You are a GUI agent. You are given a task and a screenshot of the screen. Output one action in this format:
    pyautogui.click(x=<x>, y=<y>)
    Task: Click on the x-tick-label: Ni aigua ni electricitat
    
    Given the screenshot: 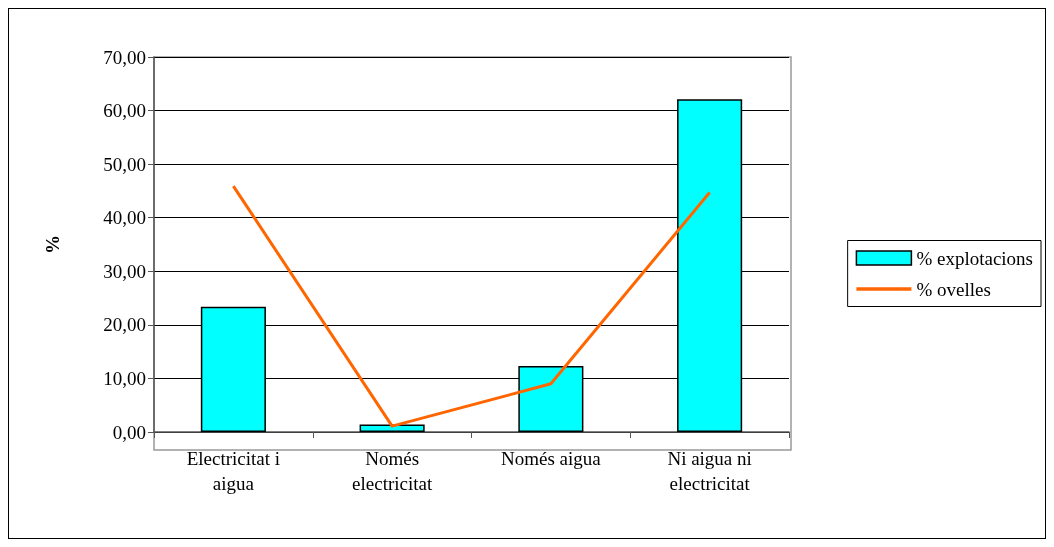 What is the action you would take?
    pyautogui.click(x=709, y=471)
    